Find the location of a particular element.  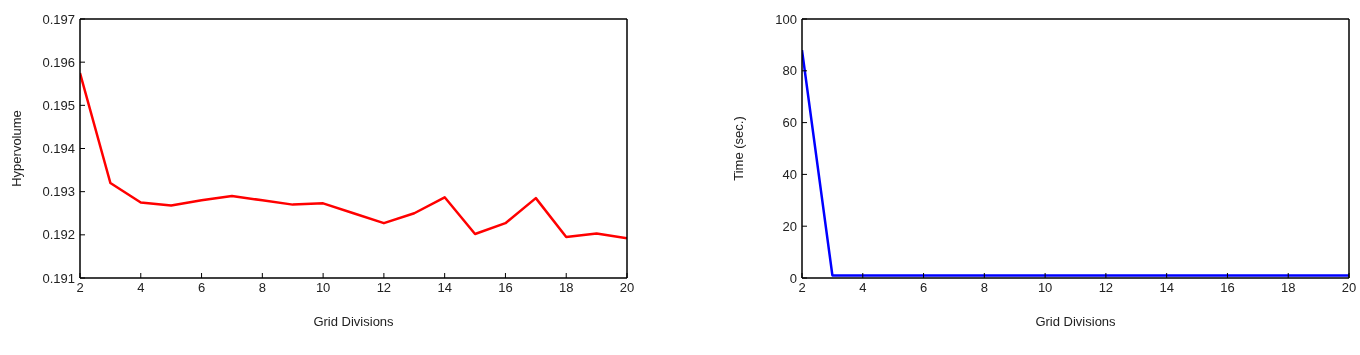

y-tick-label: 0 is located at coordinates (793, 278).